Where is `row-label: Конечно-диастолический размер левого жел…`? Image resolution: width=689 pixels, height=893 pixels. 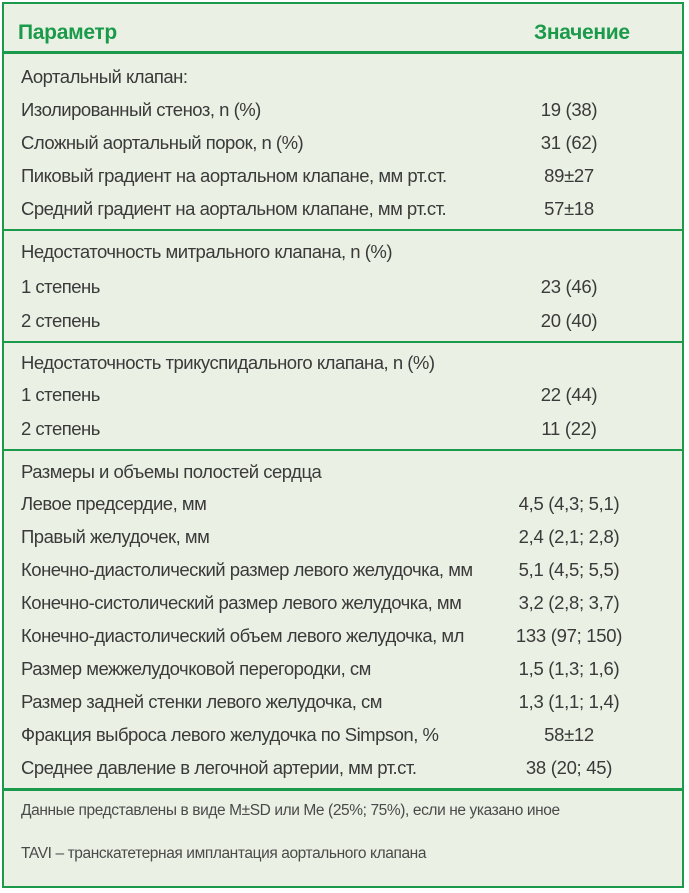
row-label: Конечно-диастолический размер левого жел… is located at coordinates (247, 569).